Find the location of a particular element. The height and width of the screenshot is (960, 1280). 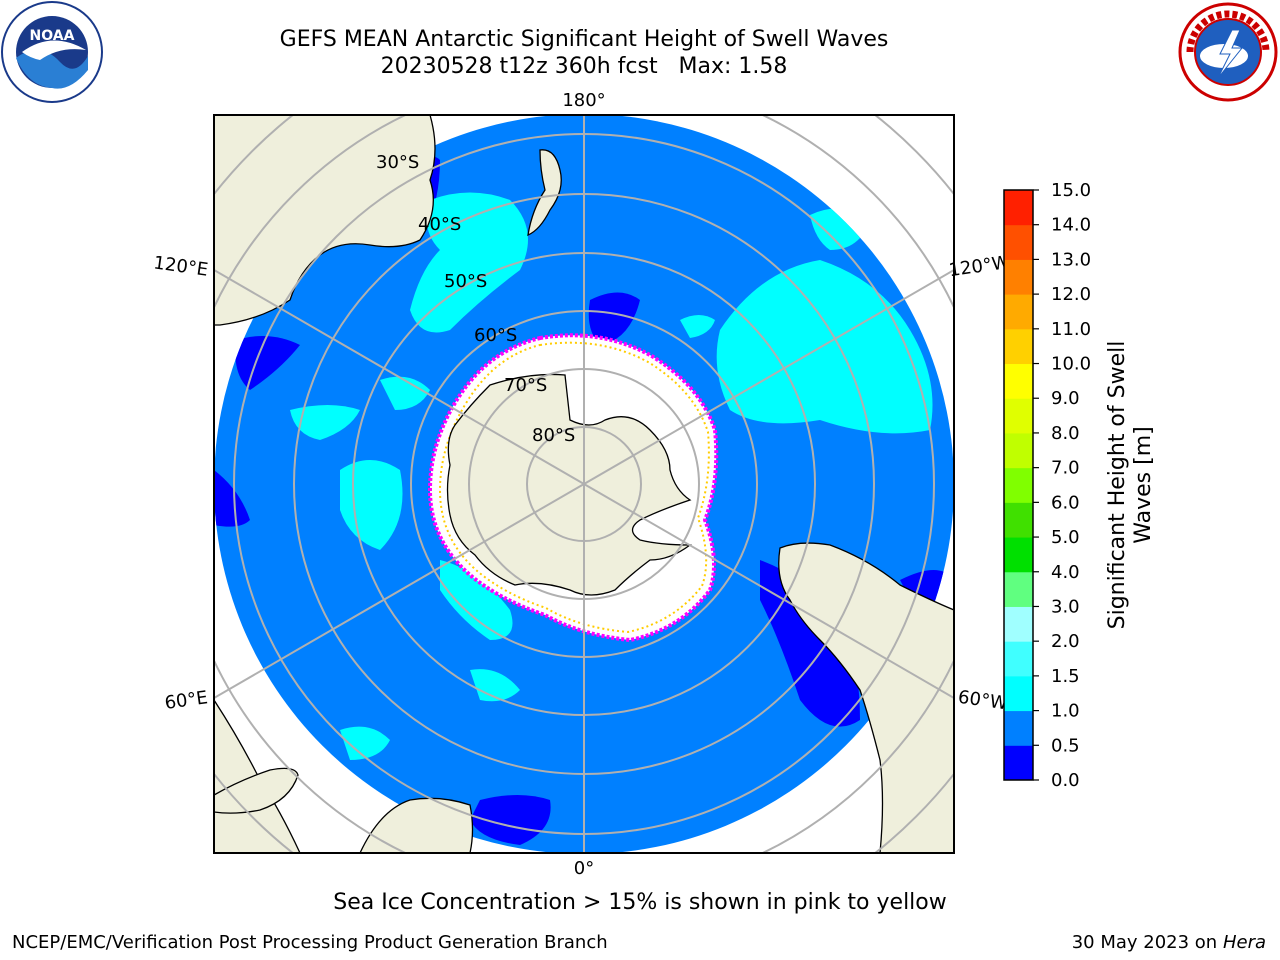

colorbar-tick-label: 5.0 is located at coordinates (1065, 537).